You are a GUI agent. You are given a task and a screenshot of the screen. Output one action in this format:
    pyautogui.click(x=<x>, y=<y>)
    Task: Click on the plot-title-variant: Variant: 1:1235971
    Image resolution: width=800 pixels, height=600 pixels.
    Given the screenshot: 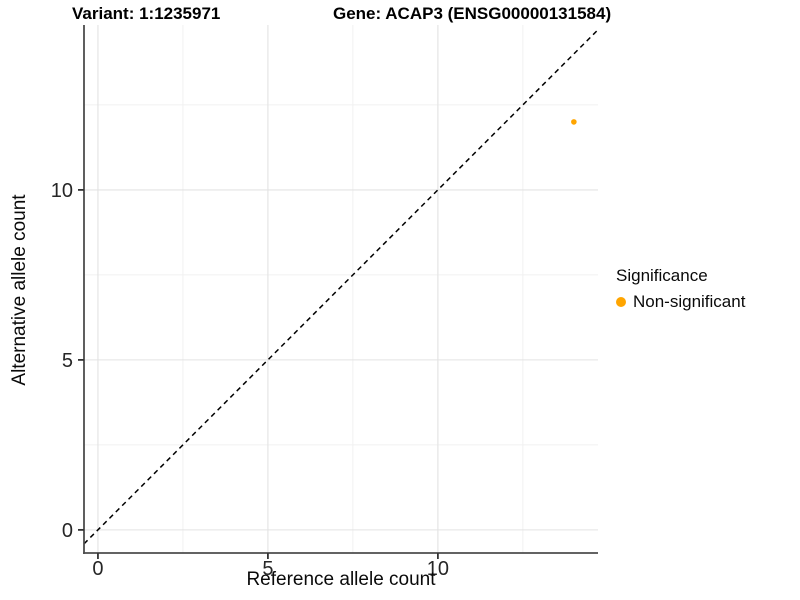 What is the action you would take?
    pyautogui.click(x=146, y=13)
    